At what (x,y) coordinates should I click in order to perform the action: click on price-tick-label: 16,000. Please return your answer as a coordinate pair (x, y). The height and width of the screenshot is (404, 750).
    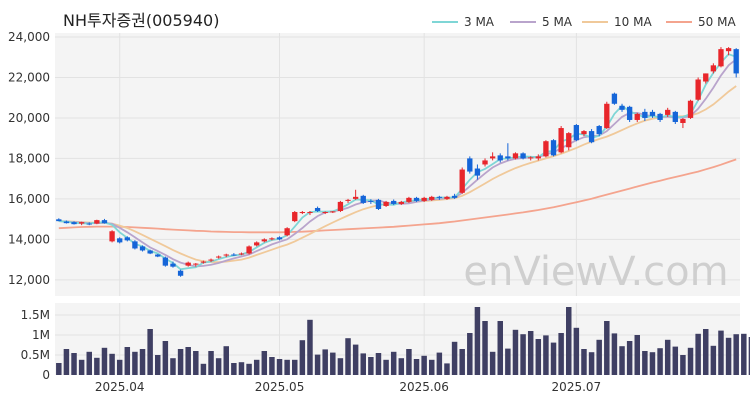
    Looking at the image, I should click on (29, 199).